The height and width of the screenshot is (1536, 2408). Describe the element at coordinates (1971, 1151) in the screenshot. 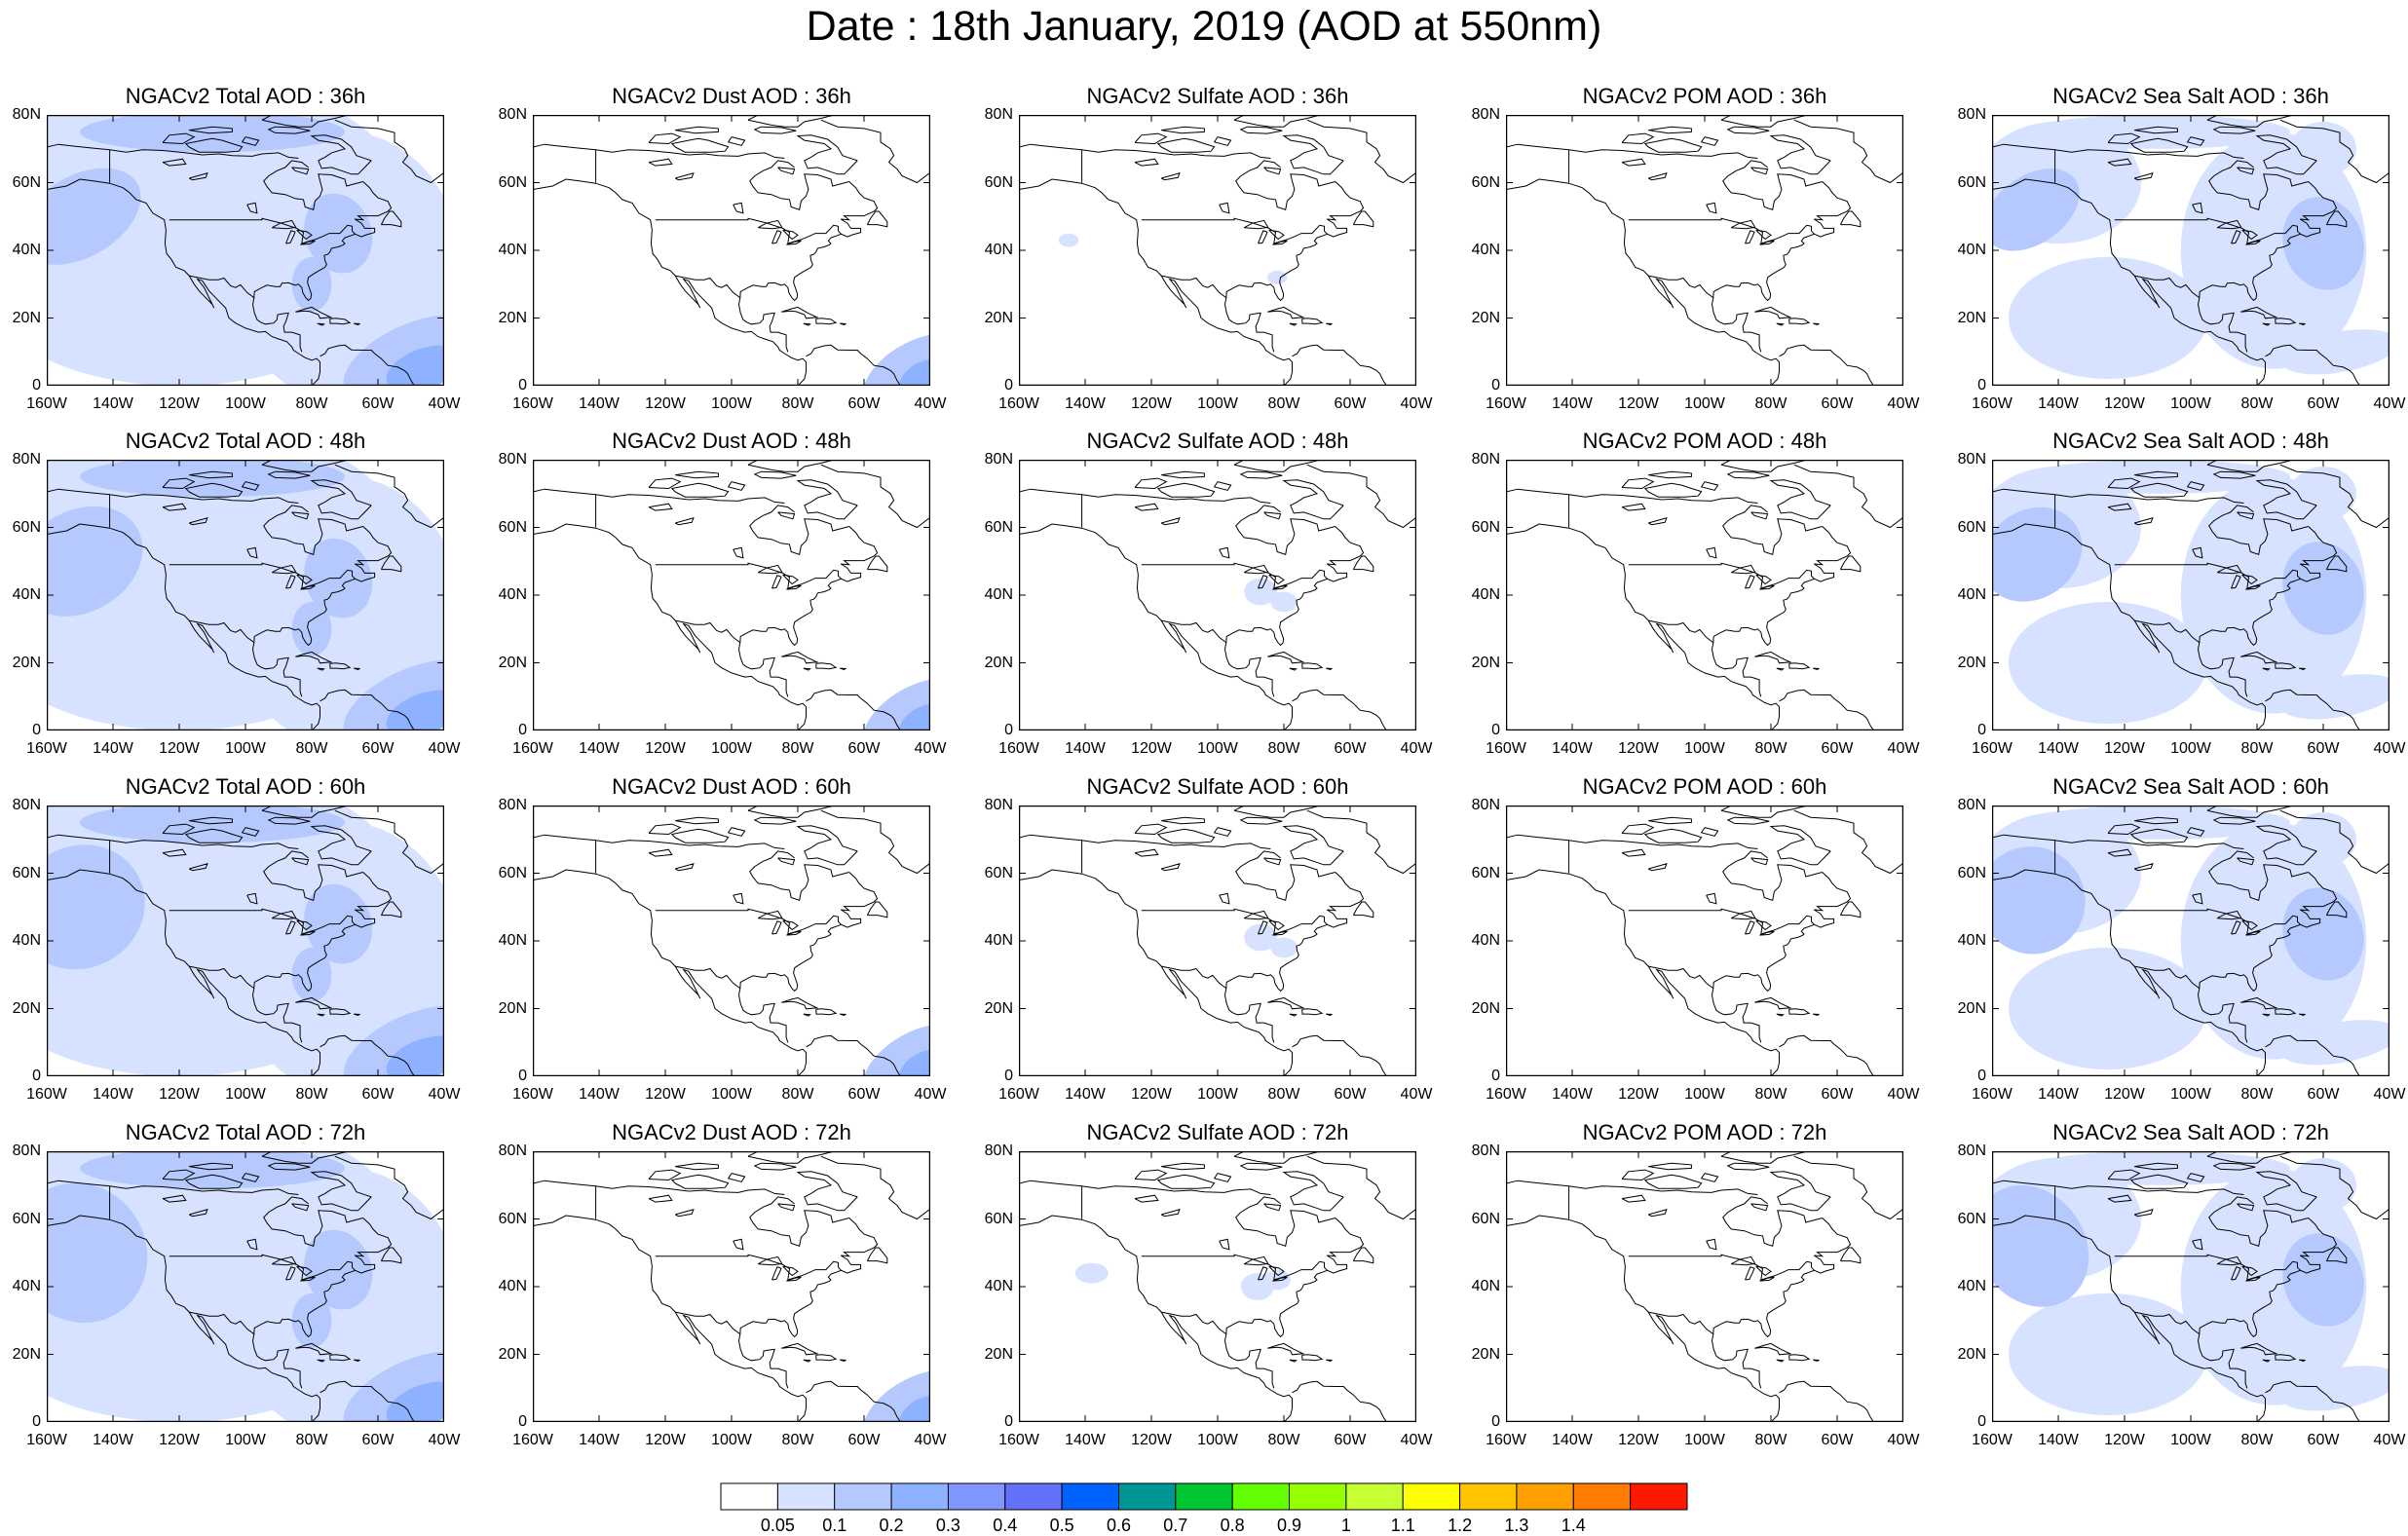

I see `y-tick-label: 80N` at that location.